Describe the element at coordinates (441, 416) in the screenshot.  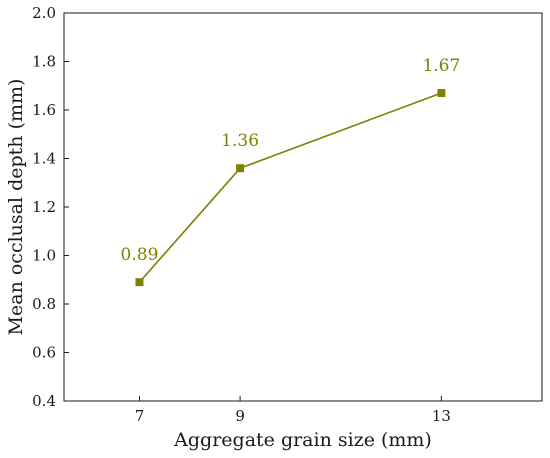
I see `x-tick-label: 13` at that location.